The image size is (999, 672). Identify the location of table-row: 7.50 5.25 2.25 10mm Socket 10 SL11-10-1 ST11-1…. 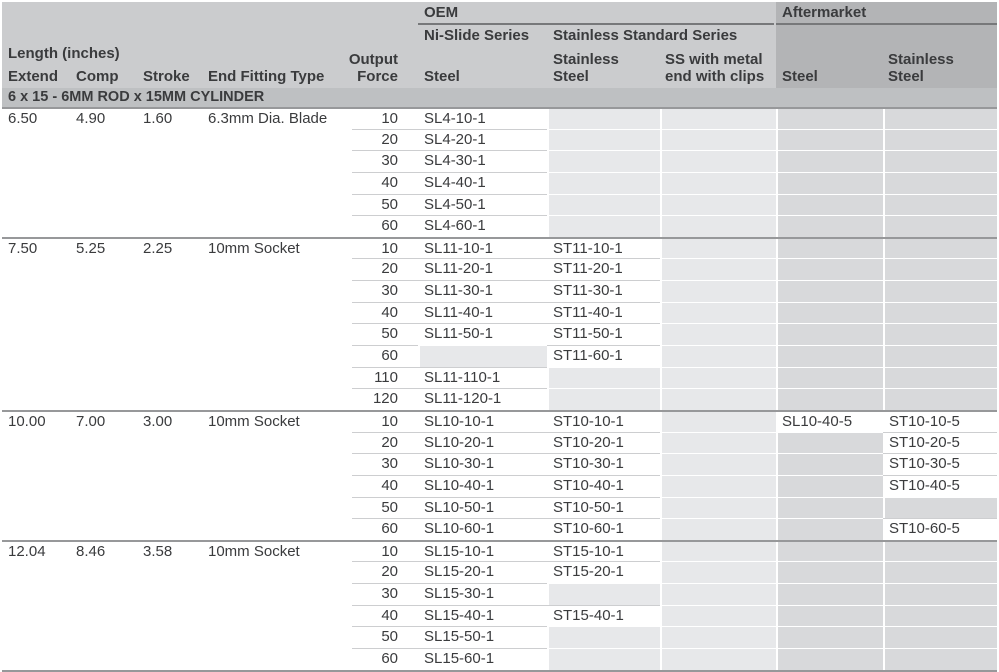
(499, 247).